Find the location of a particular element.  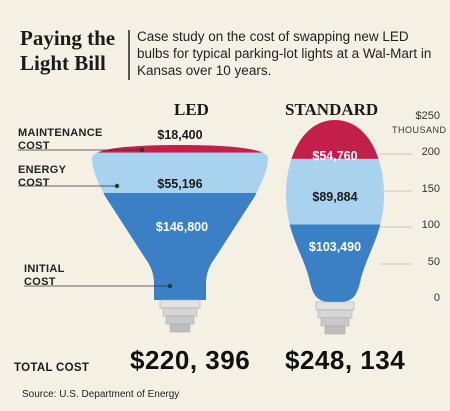

total-value-led: $220, 396 is located at coordinates (190, 360).